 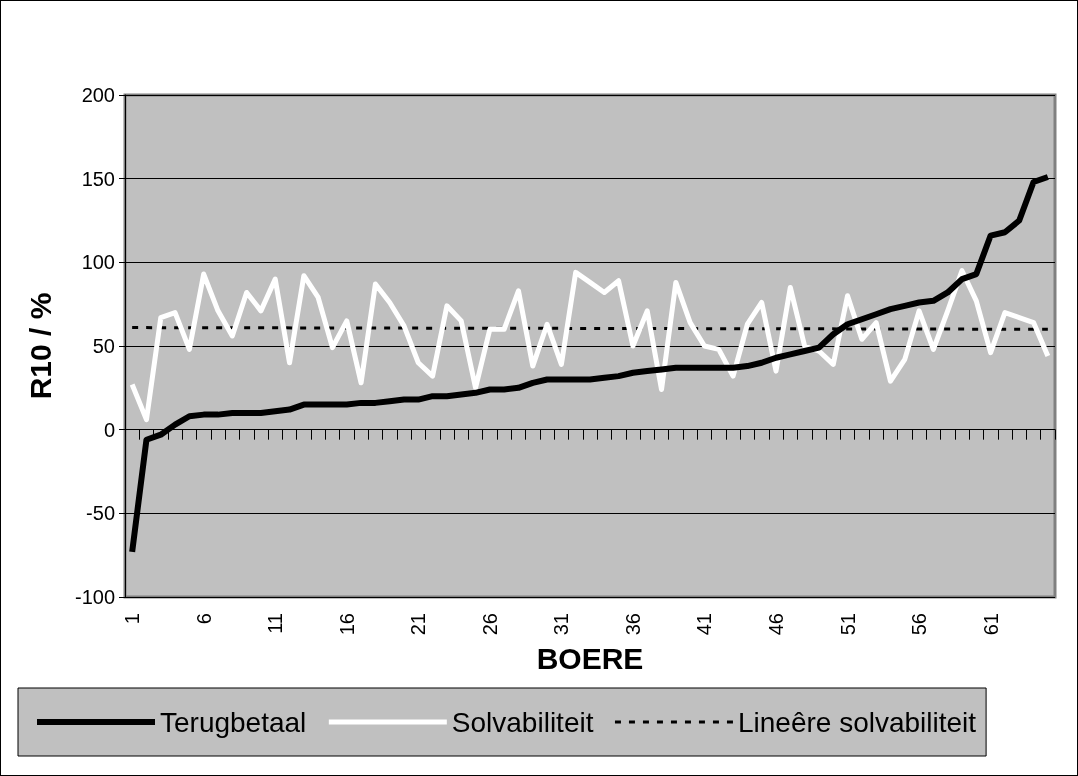 What do you see at coordinates (109, 429) in the screenshot?
I see `y-tick-label: 0` at bounding box center [109, 429].